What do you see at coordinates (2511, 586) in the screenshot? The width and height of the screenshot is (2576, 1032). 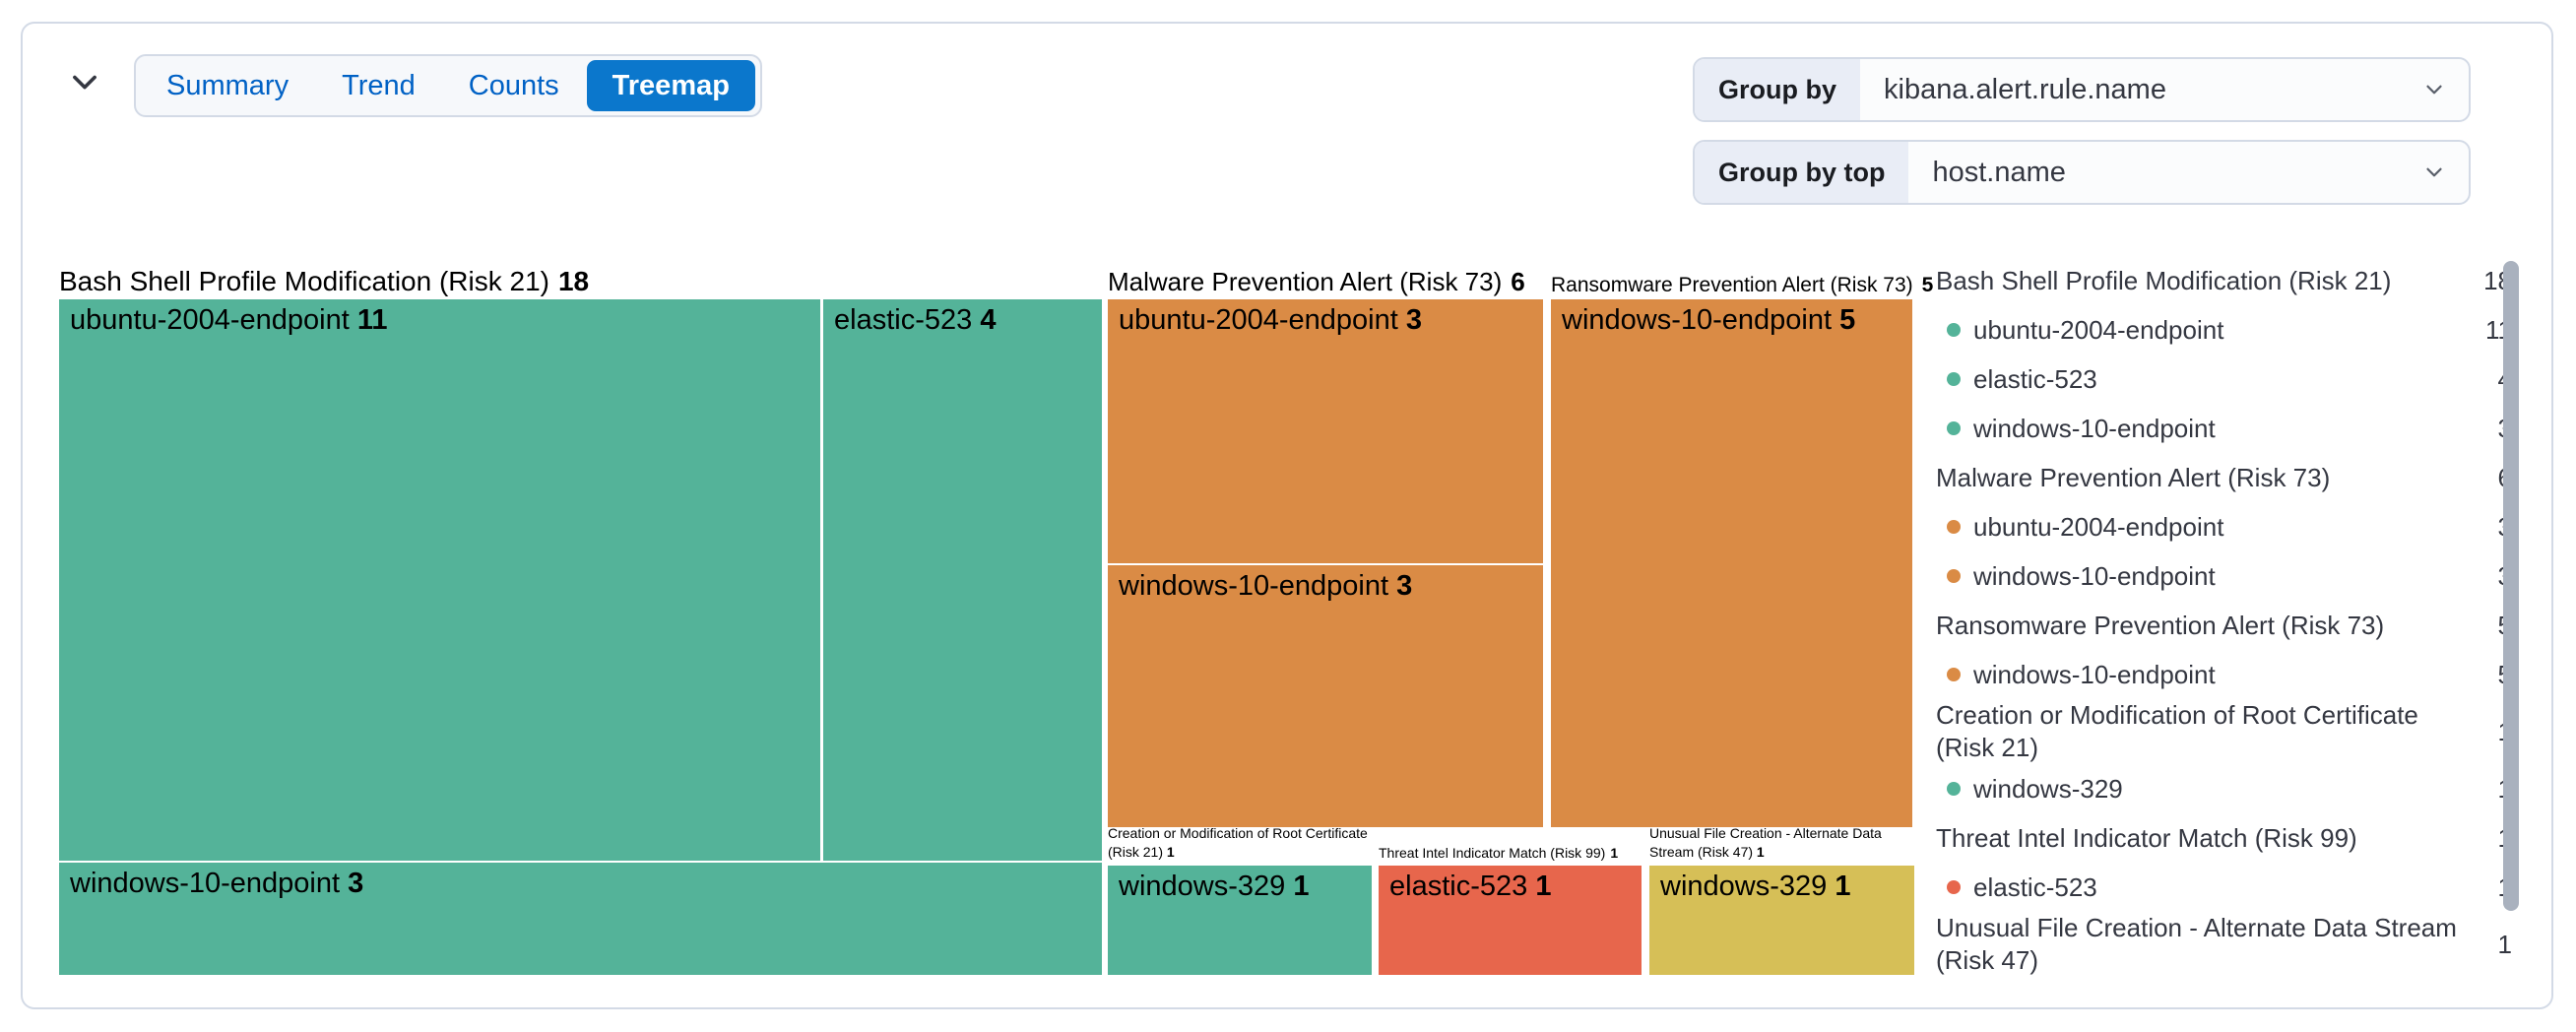 I see `legend-scrollbar` at bounding box center [2511, 586].